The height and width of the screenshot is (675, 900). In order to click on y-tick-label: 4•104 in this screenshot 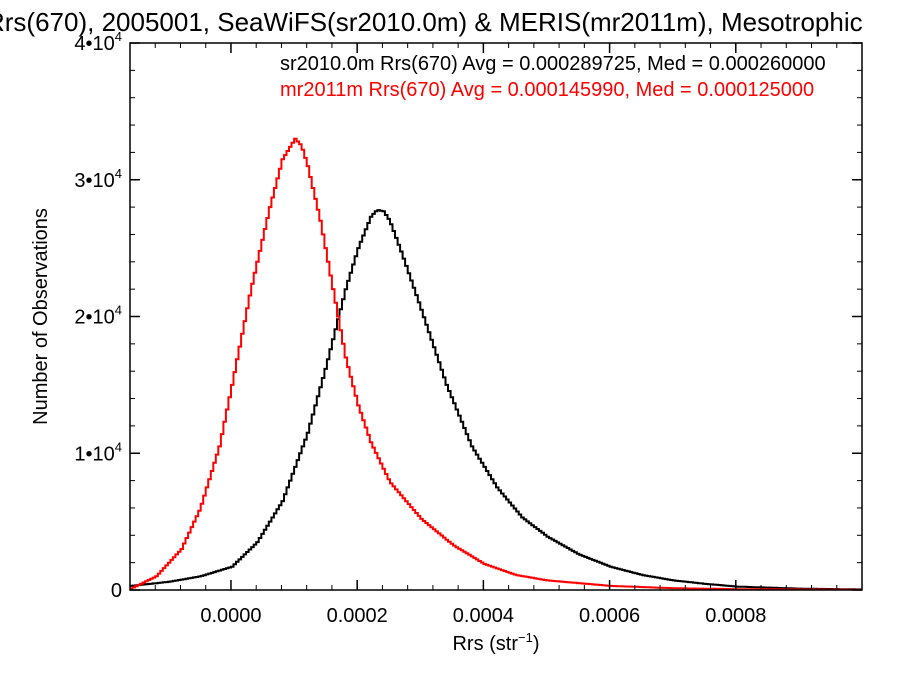, I will do `click(98, 42)`.